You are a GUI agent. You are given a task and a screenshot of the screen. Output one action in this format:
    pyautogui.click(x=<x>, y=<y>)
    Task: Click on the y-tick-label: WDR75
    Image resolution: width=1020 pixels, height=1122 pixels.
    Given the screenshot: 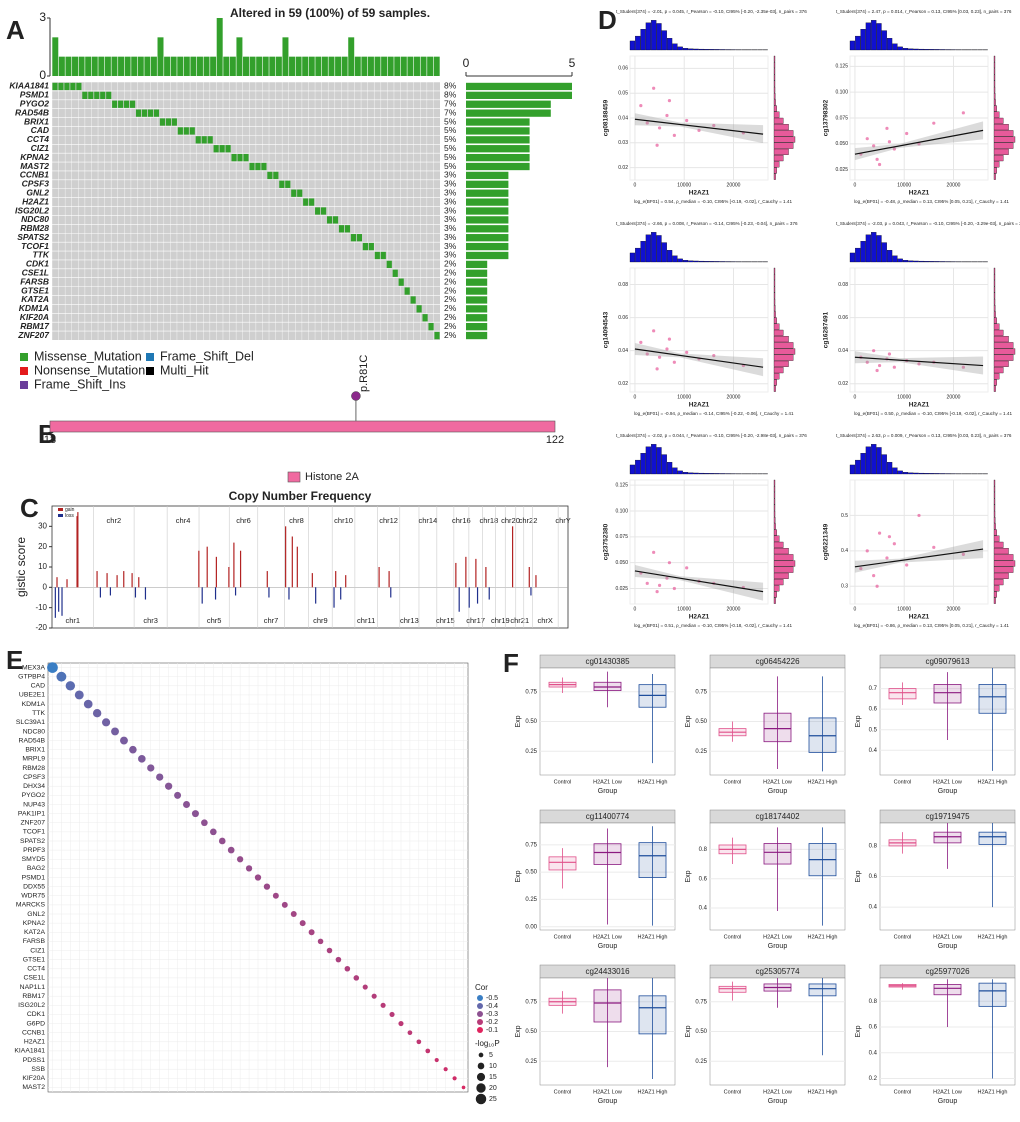 What is the action you would take?
    pyautogui.click(x=33, y=896)
    